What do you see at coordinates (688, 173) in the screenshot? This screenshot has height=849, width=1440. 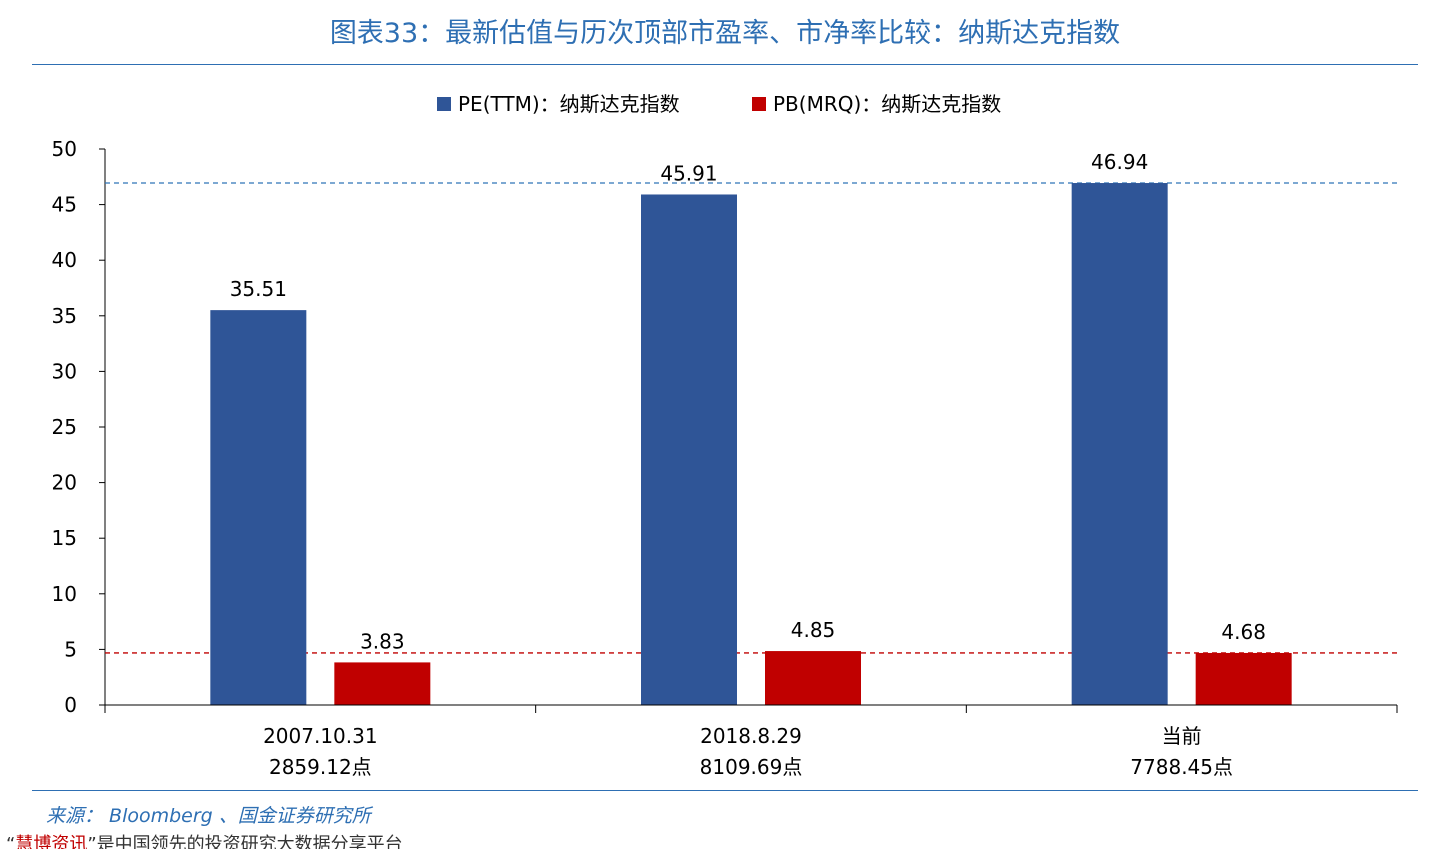 I see `pe-data-label: 45.91` at bounding box center [688, 173].